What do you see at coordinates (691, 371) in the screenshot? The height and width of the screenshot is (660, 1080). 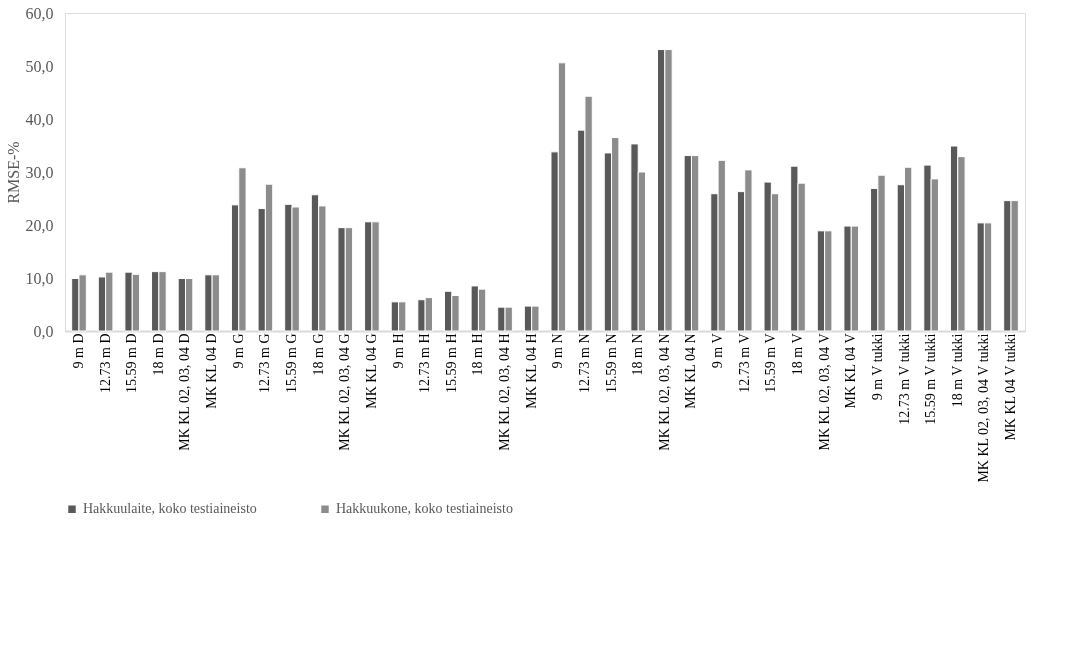 I see `x-tick-label: MK KL 04 N` at bounding box center [691, 371].